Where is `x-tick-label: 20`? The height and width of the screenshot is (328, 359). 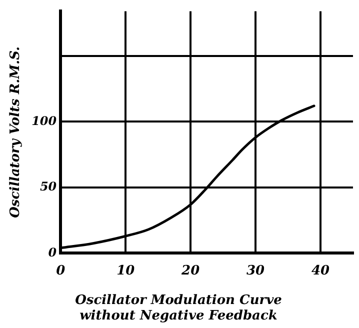
x-tick-label: 20 is located at coordinates (190, 270).